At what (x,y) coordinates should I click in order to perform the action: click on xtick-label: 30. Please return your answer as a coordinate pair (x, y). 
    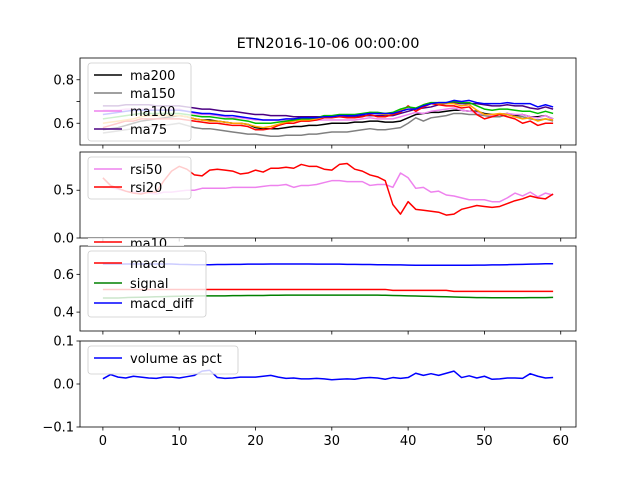
    Looking at the image, I should click on (332, 441).